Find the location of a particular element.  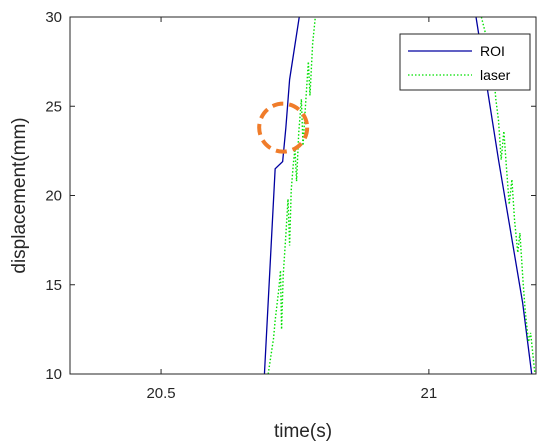

y-tick-label: 15 is located at coordinates (53, 285).